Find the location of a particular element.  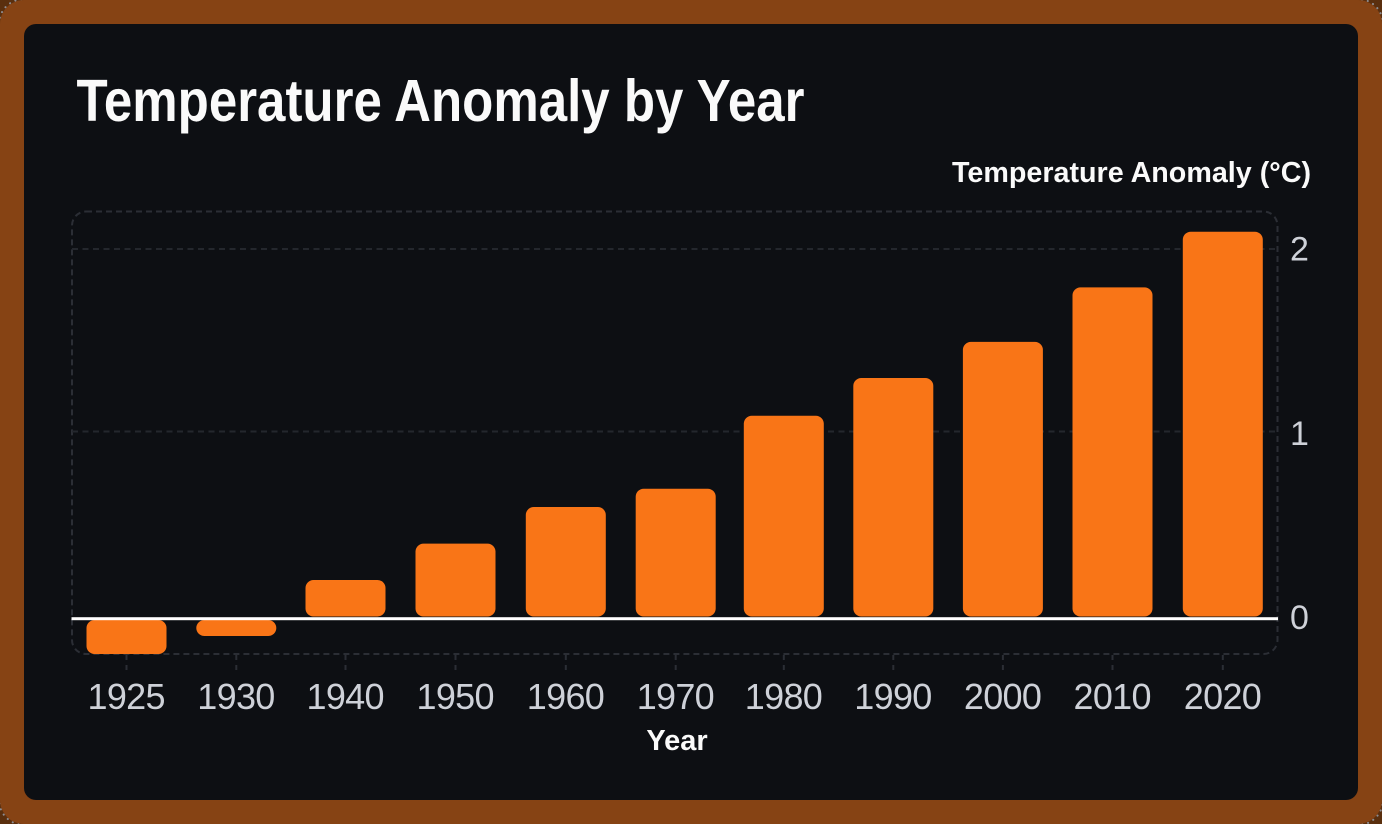

svg-text: 1950 is located at coordinates (456, 696).